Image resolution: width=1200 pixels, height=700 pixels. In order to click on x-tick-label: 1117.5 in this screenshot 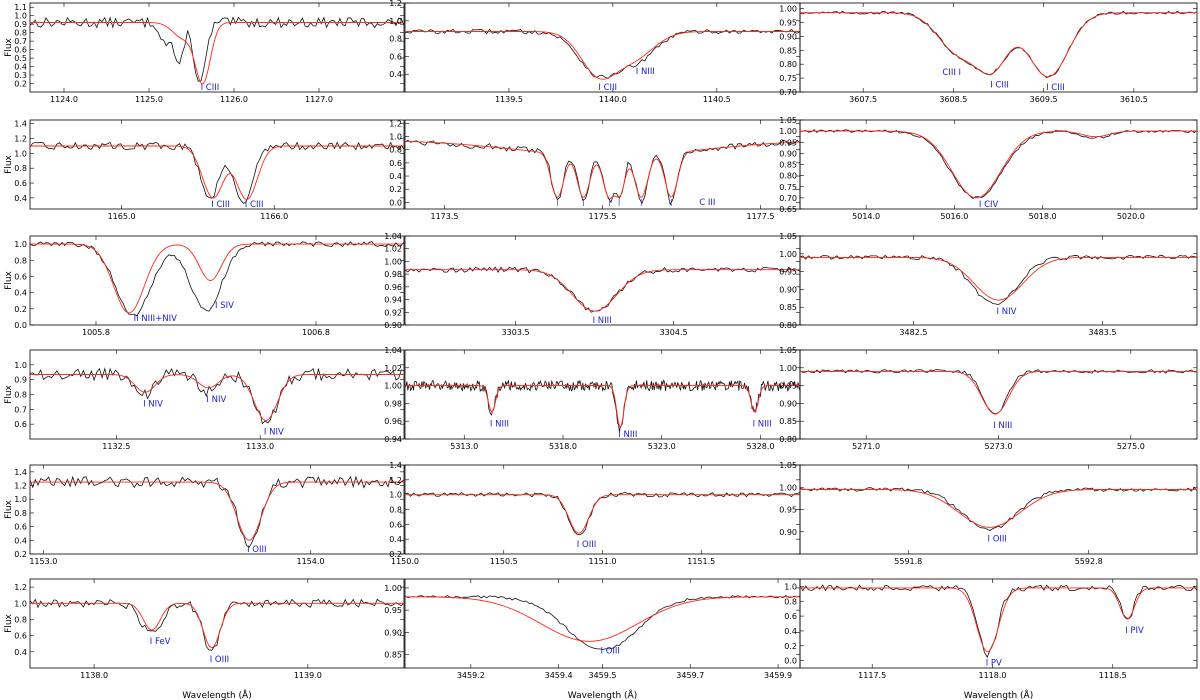, I will do `click(872, 675)`.